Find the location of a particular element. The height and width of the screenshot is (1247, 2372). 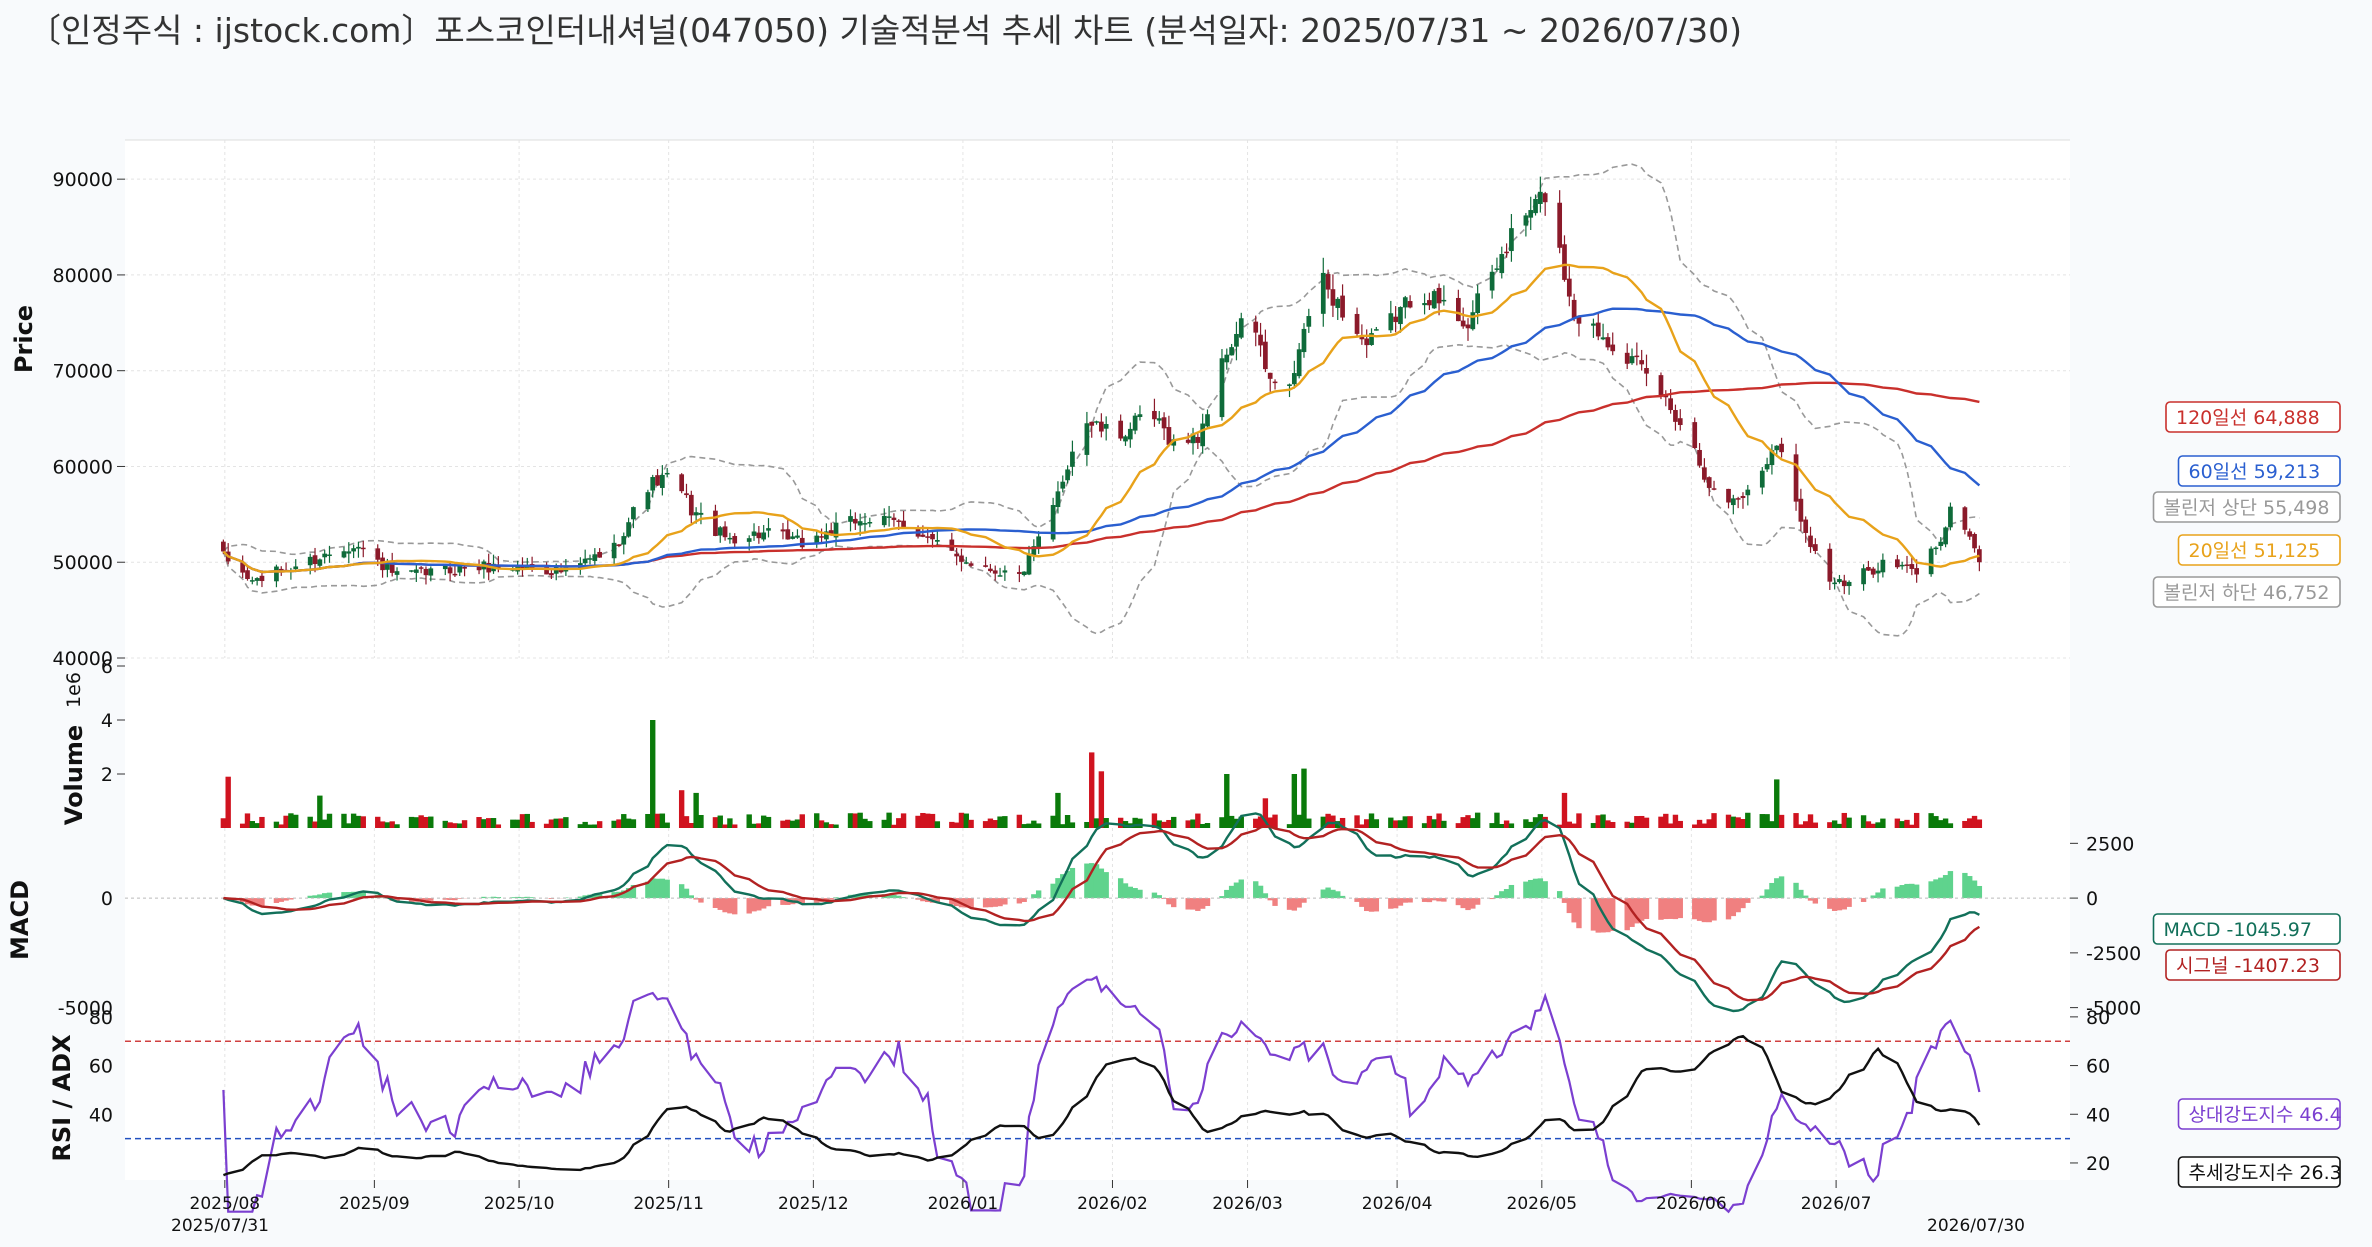

price-legend-tag-text: 볼린저 상단 55,498 is located at coordinates (2247, 508).